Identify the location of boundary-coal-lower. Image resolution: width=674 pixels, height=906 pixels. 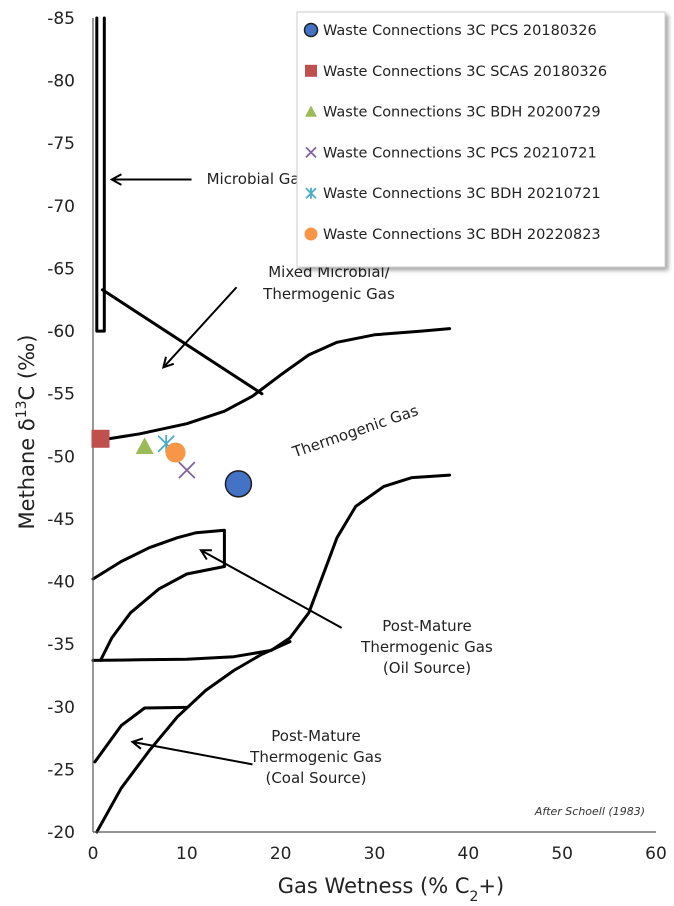
(193, 737).